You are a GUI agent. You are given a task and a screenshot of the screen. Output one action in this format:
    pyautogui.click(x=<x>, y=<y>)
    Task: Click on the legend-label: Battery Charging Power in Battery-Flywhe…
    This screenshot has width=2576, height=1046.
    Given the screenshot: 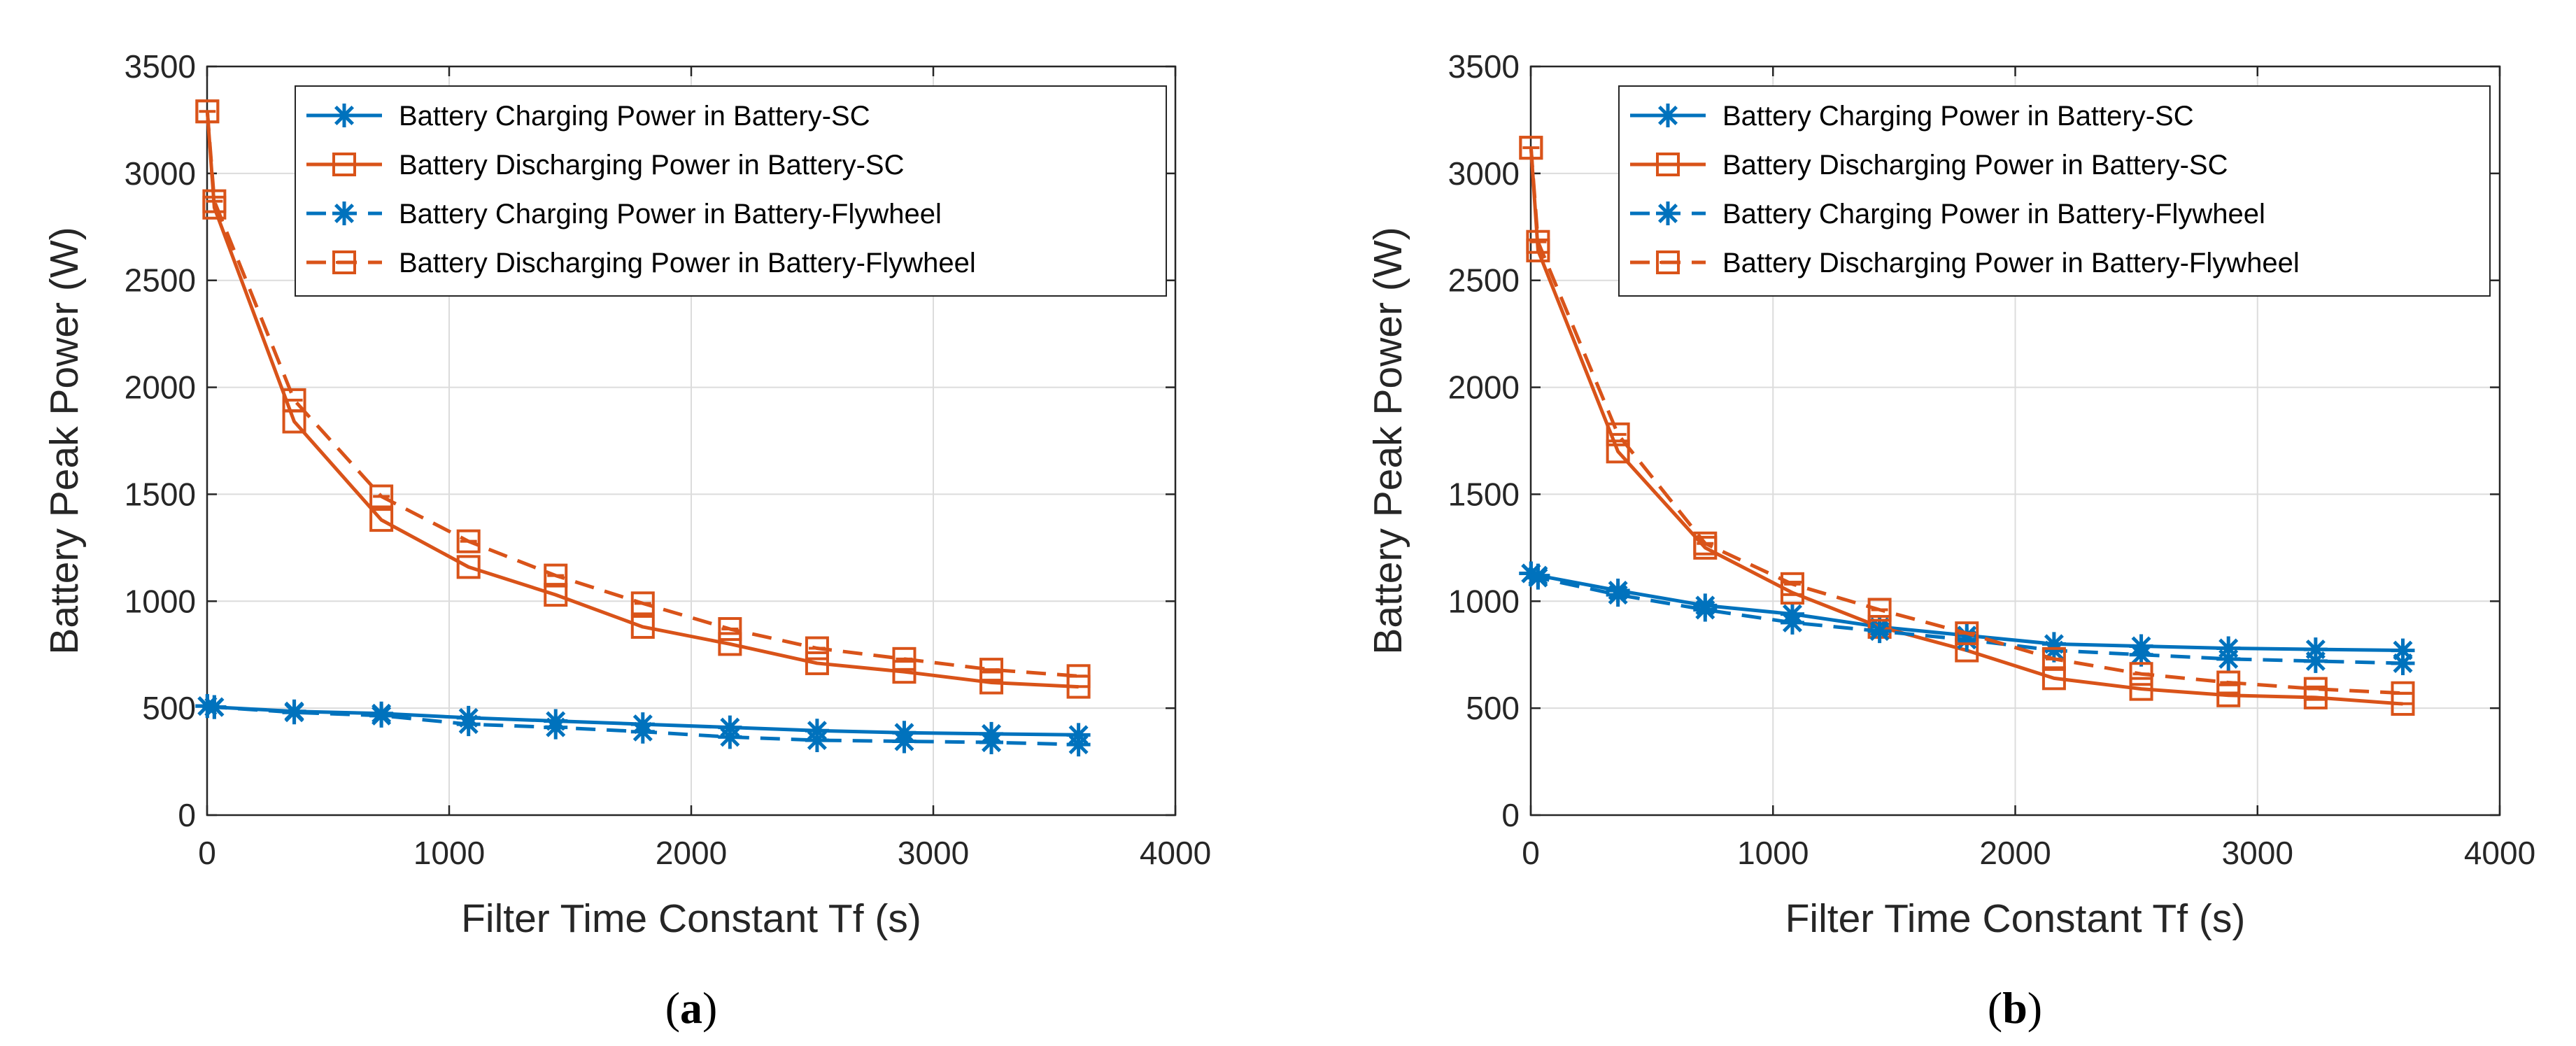 What is the action you would take?
    pyautogui.click(x=1993, y=214)
    